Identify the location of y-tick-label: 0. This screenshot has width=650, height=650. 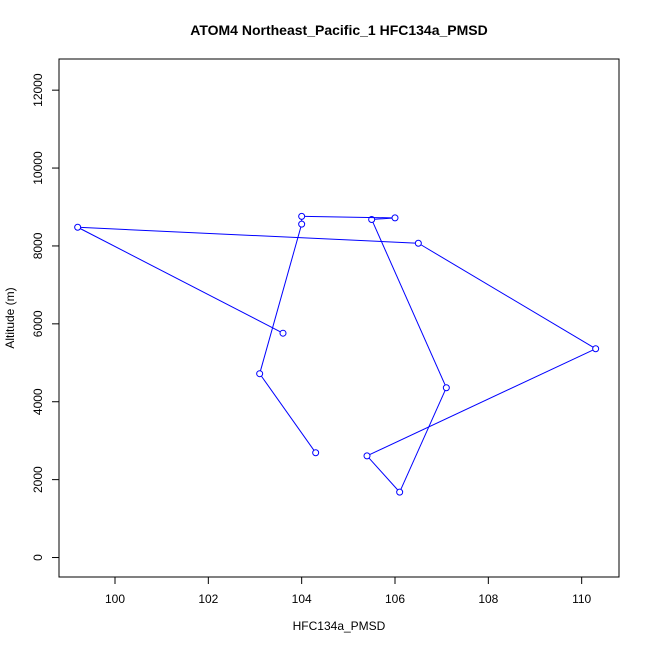
(38, 557).